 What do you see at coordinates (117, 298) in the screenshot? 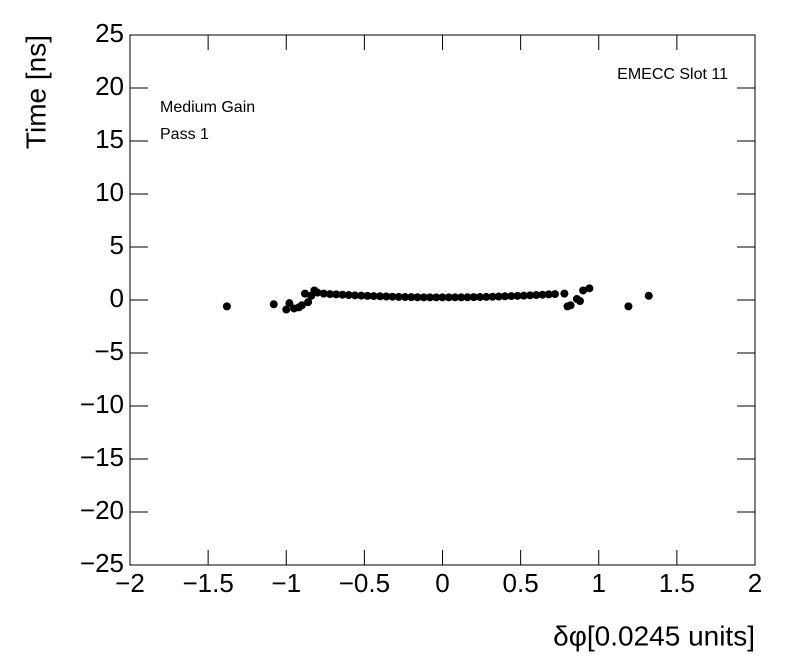
I see `y-tick-label: 0` at bounding box center [117, 298].